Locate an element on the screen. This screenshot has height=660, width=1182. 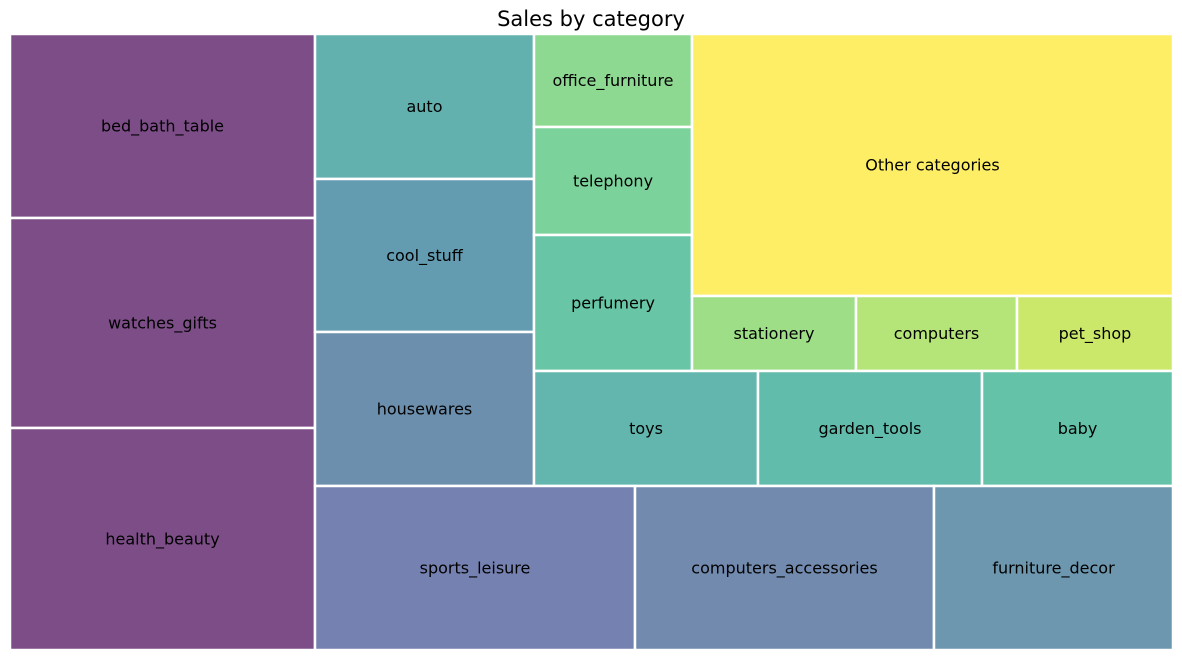
treemap-cell-housewares is located at coordinates (424, 409).